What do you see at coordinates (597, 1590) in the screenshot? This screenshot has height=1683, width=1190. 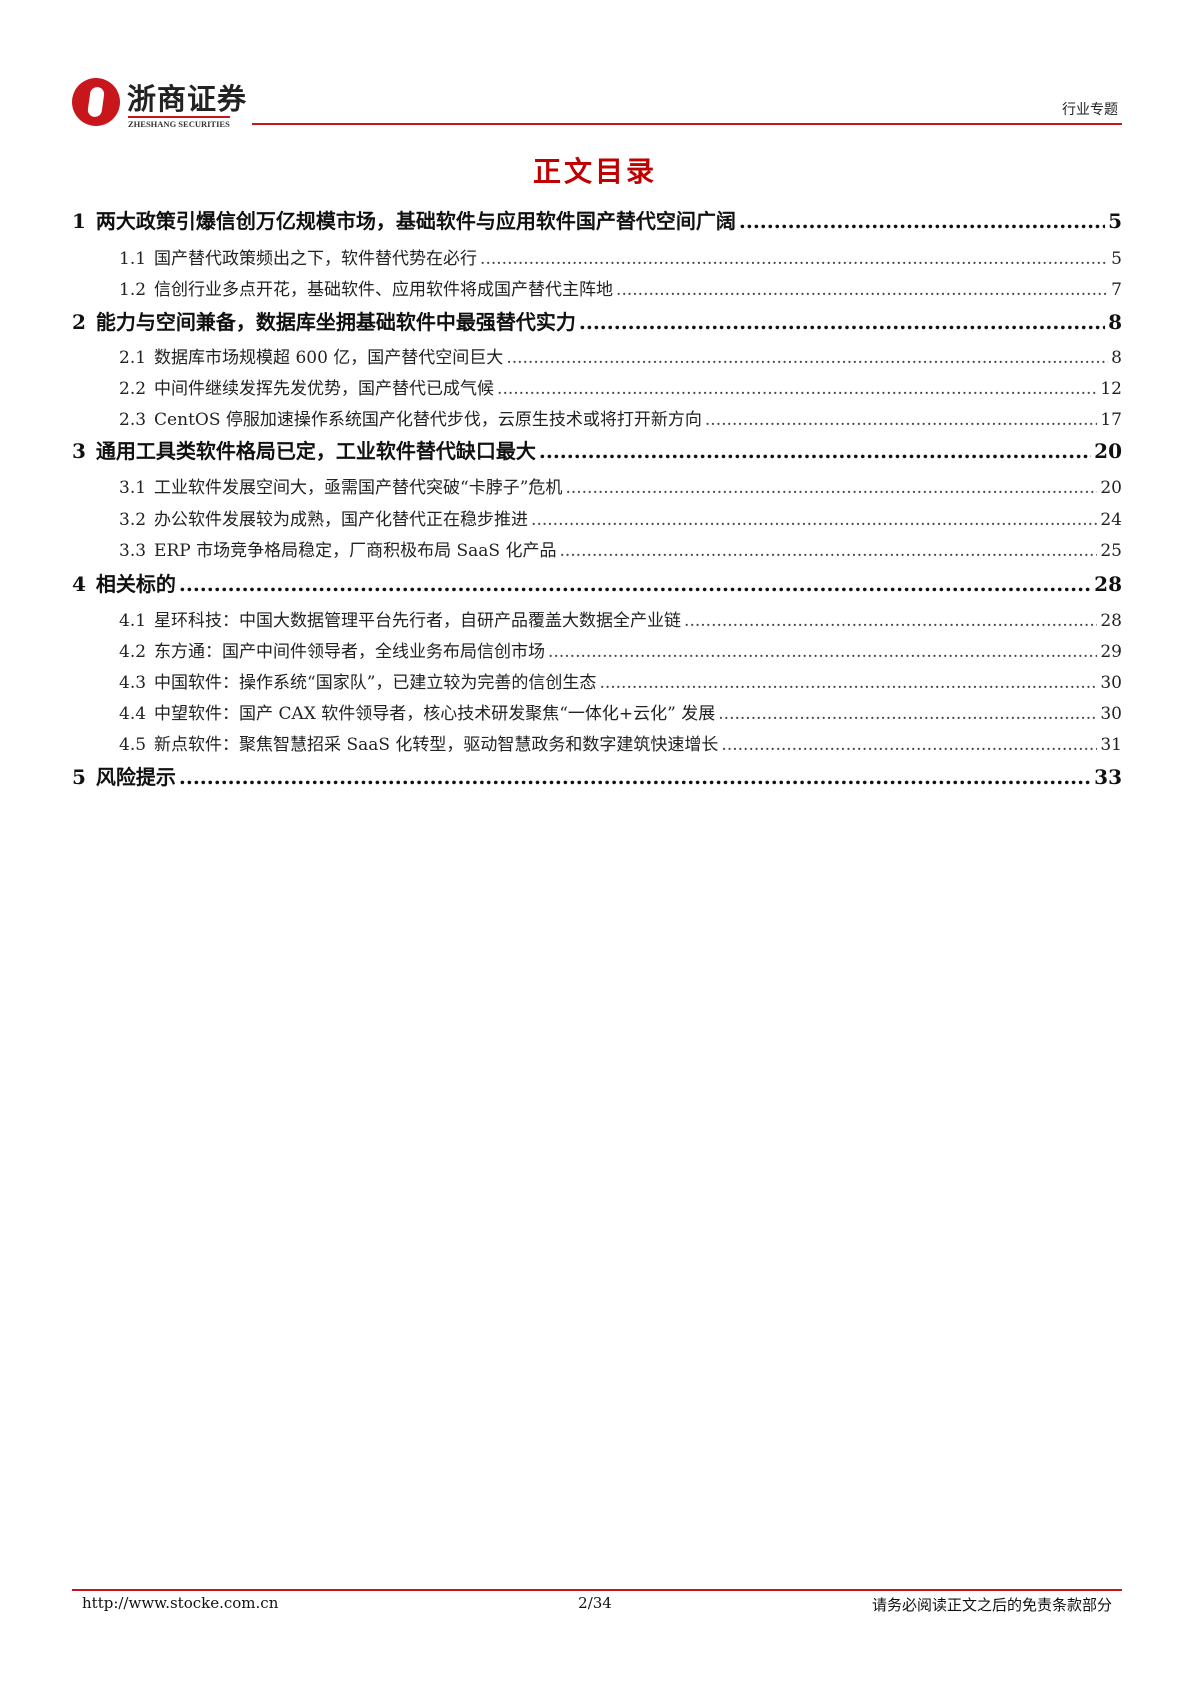 I see `footer-divider` at bounding box center [597, 1590].